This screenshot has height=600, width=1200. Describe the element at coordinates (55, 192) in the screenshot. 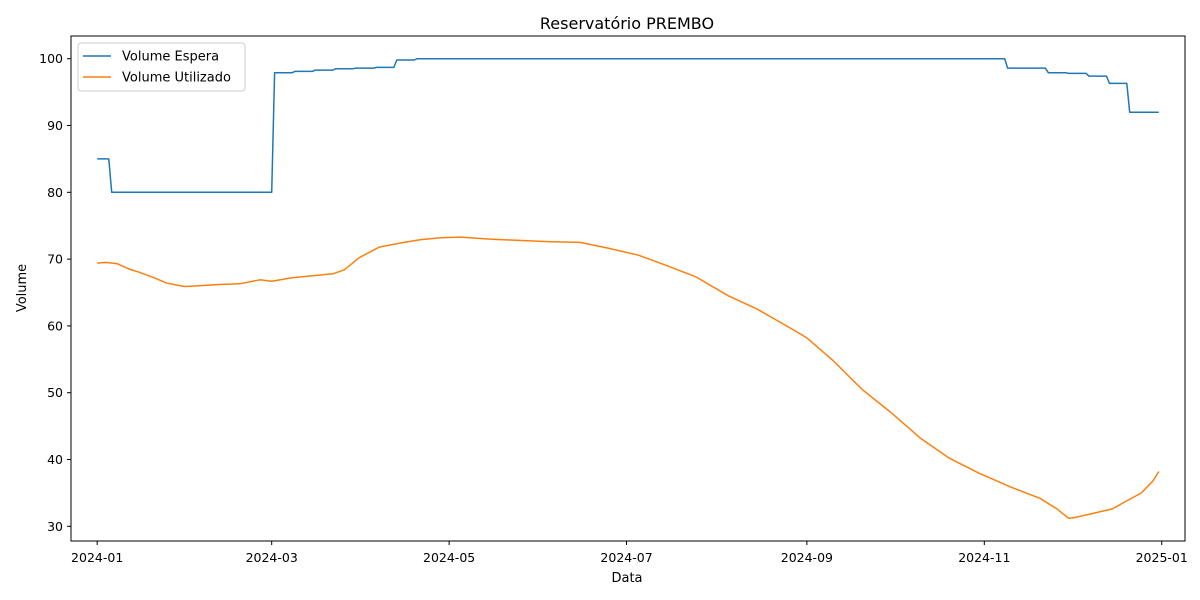

I see `y-tick-label: 80` at that location.